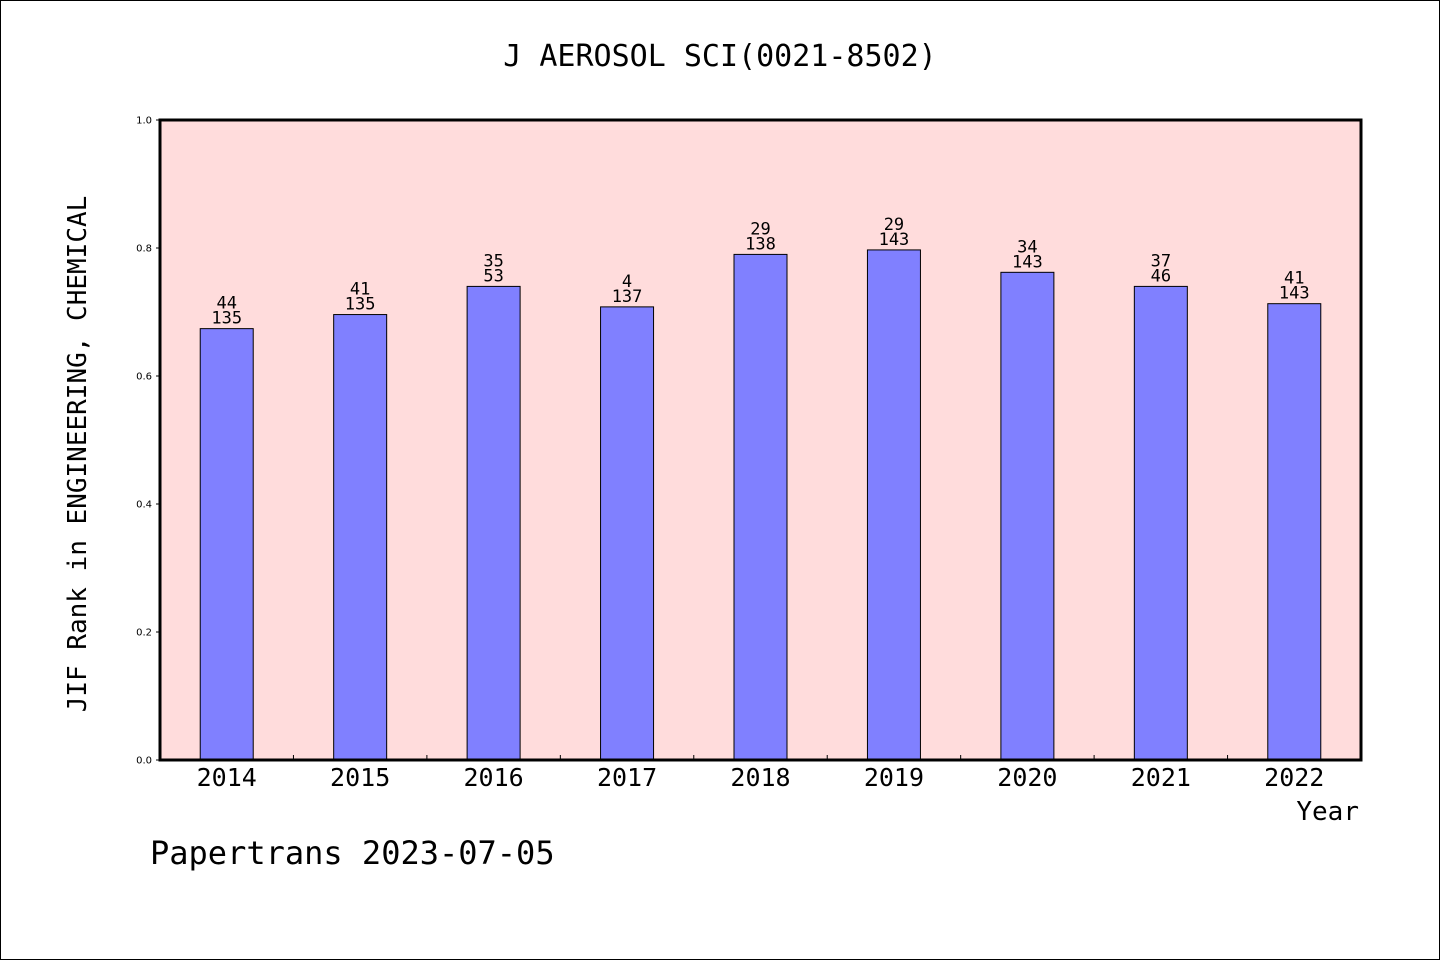 The image size is (1440, 960). I want to click on y-axis: 0.0 0.2 0.4 0.6 0.8 1.0, so click(148, 441).